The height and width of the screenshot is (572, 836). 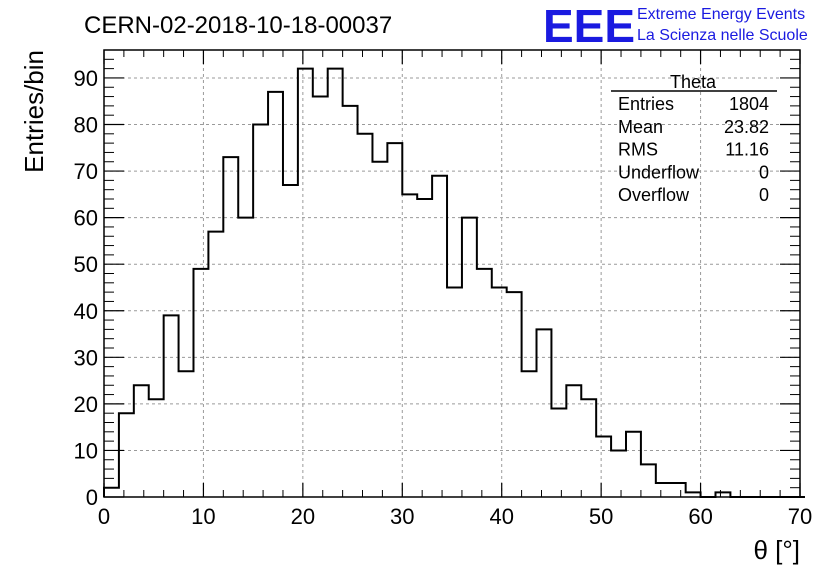 I want to click on y-tick-label: 40, so click(x=86, y=311).